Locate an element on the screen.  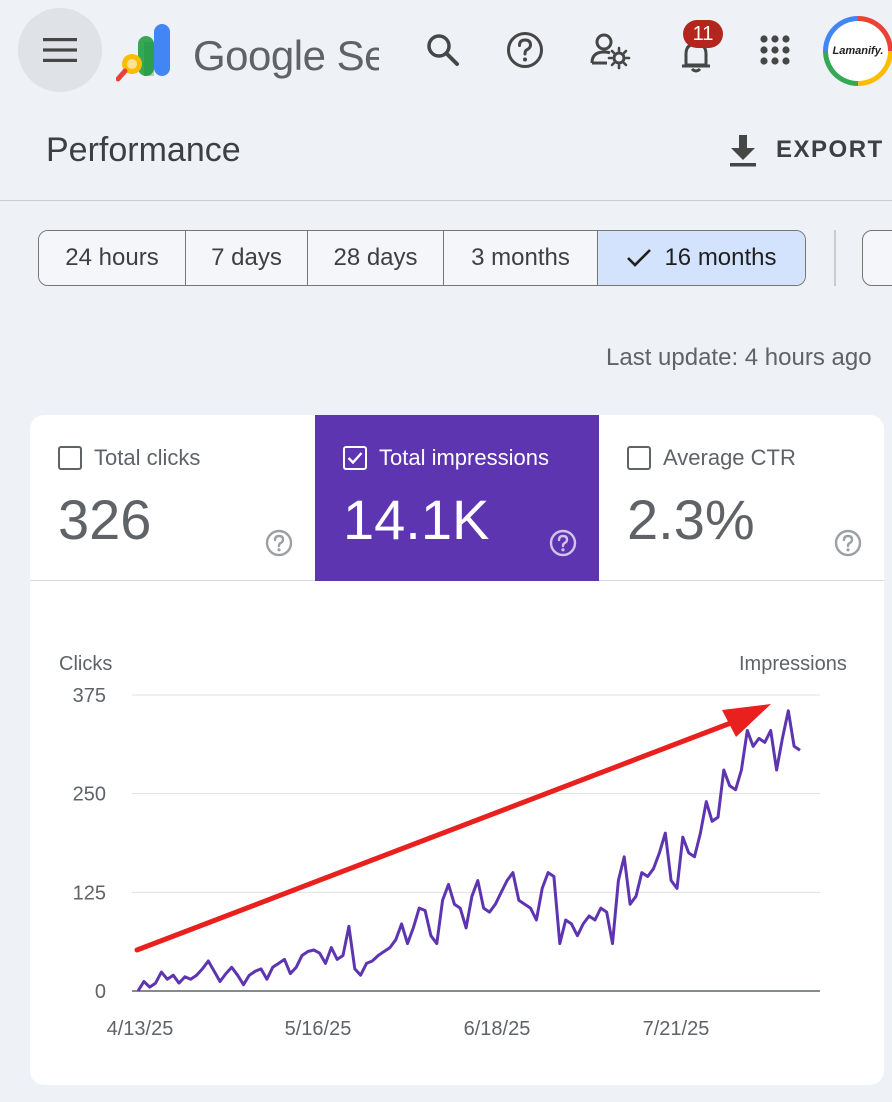
metric-total-impressions: Total impressions 14.1K is located at coordinates (457, 498).